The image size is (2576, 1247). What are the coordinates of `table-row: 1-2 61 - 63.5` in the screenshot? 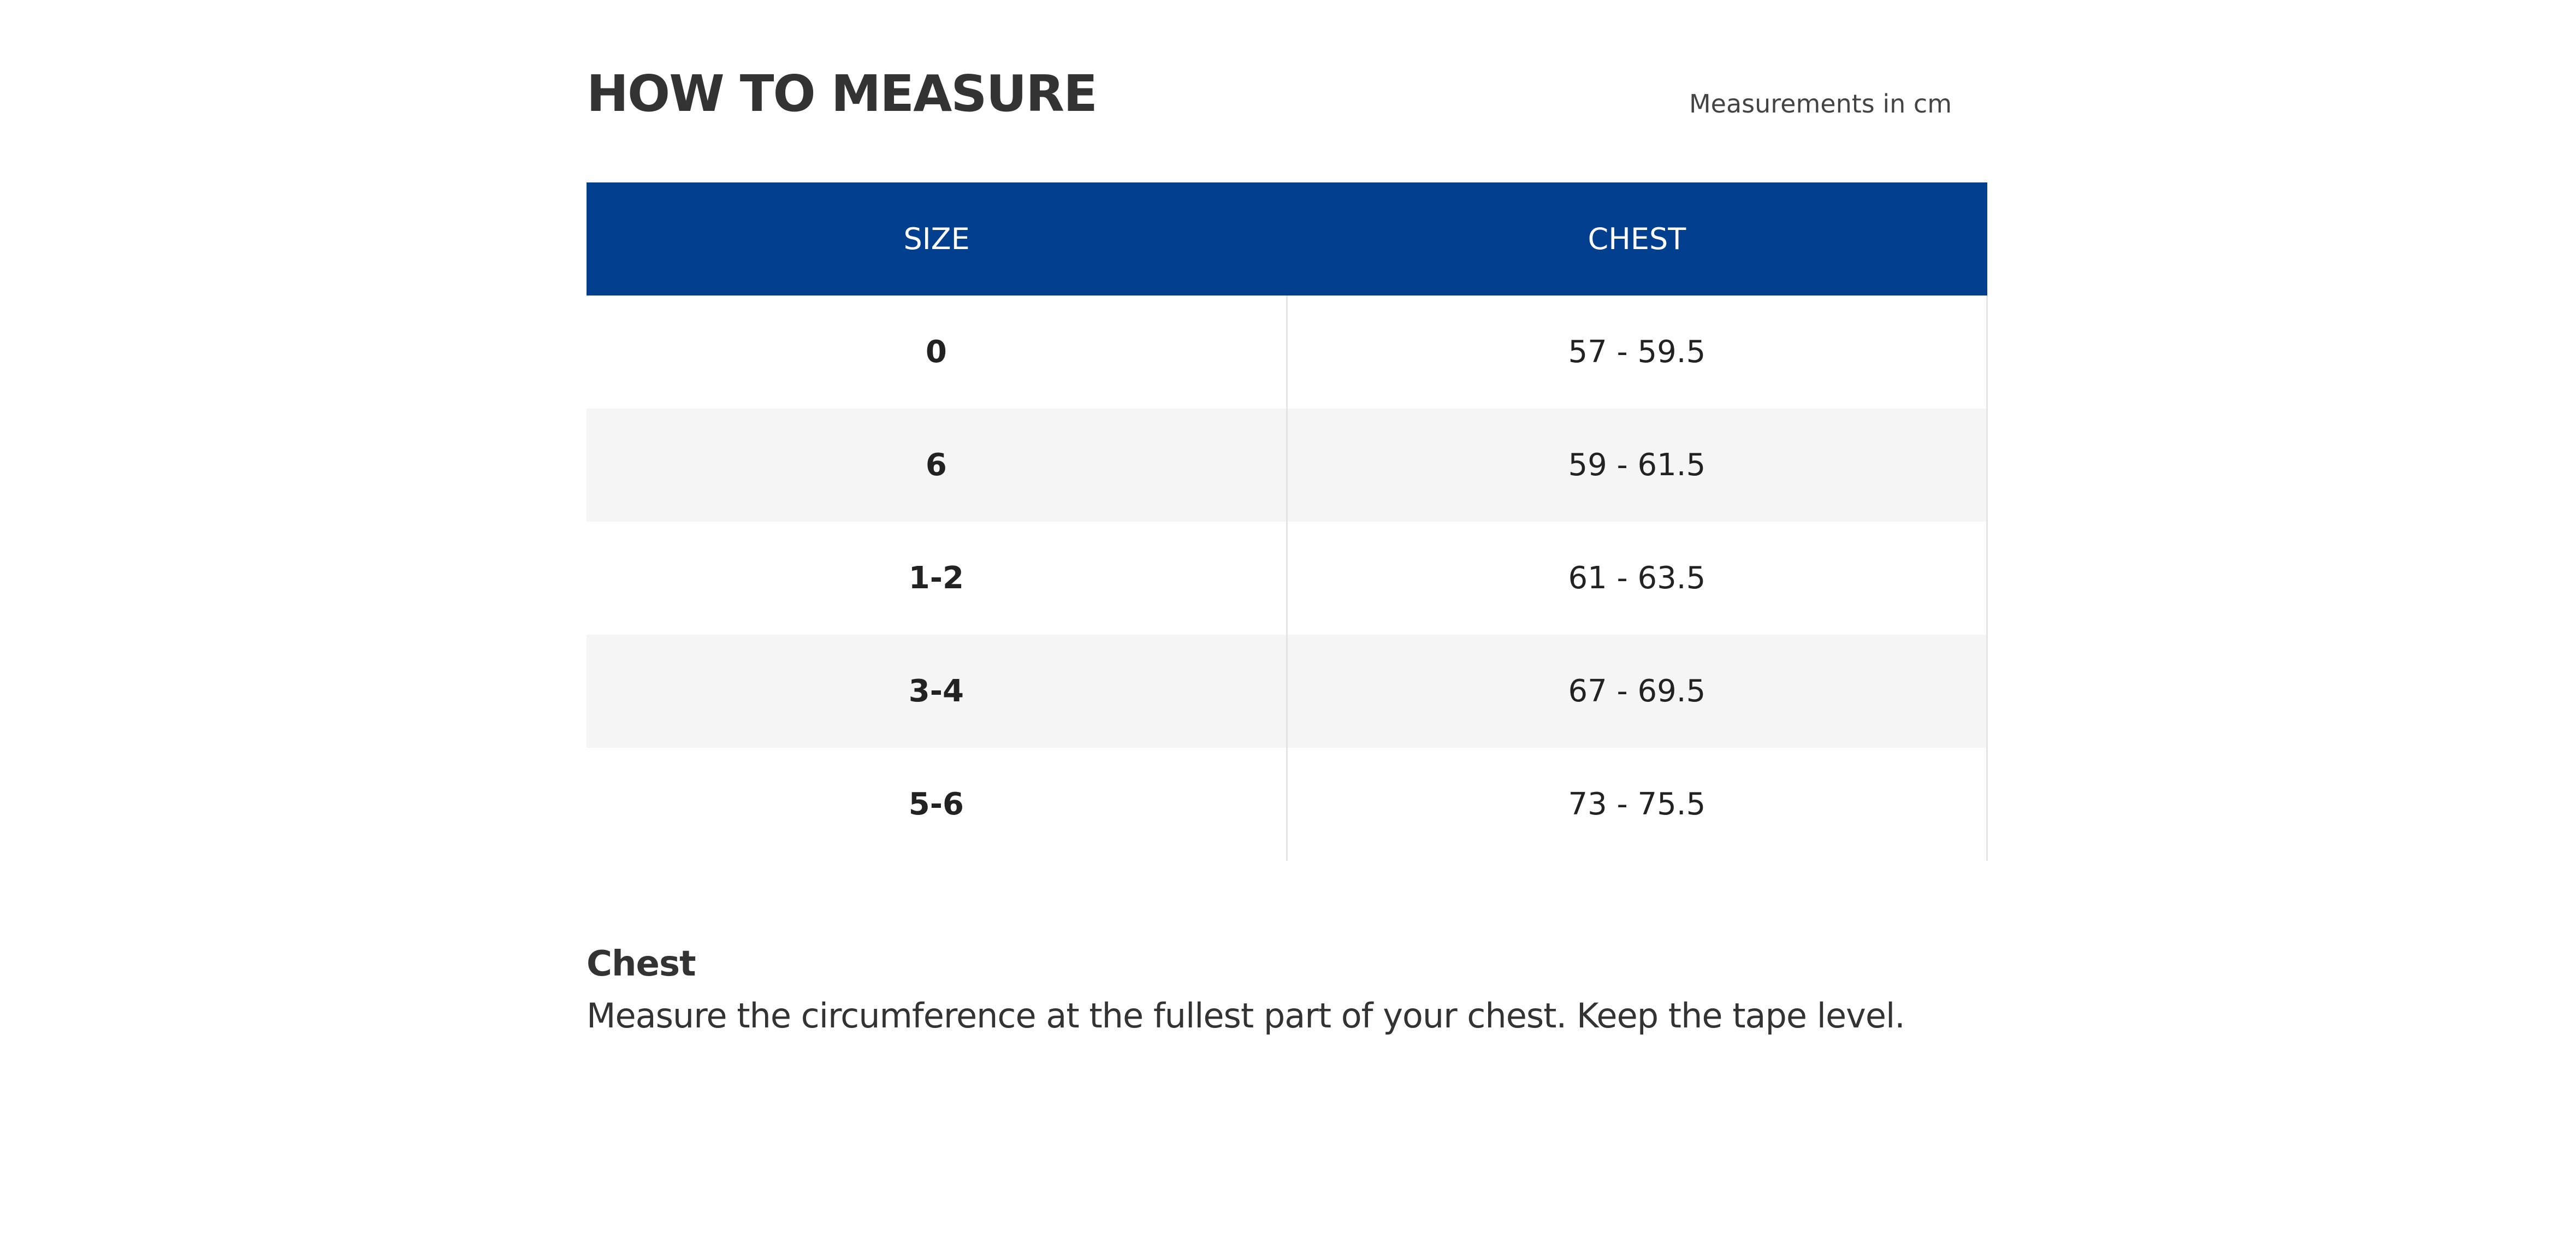 It's located at (1287, 578).